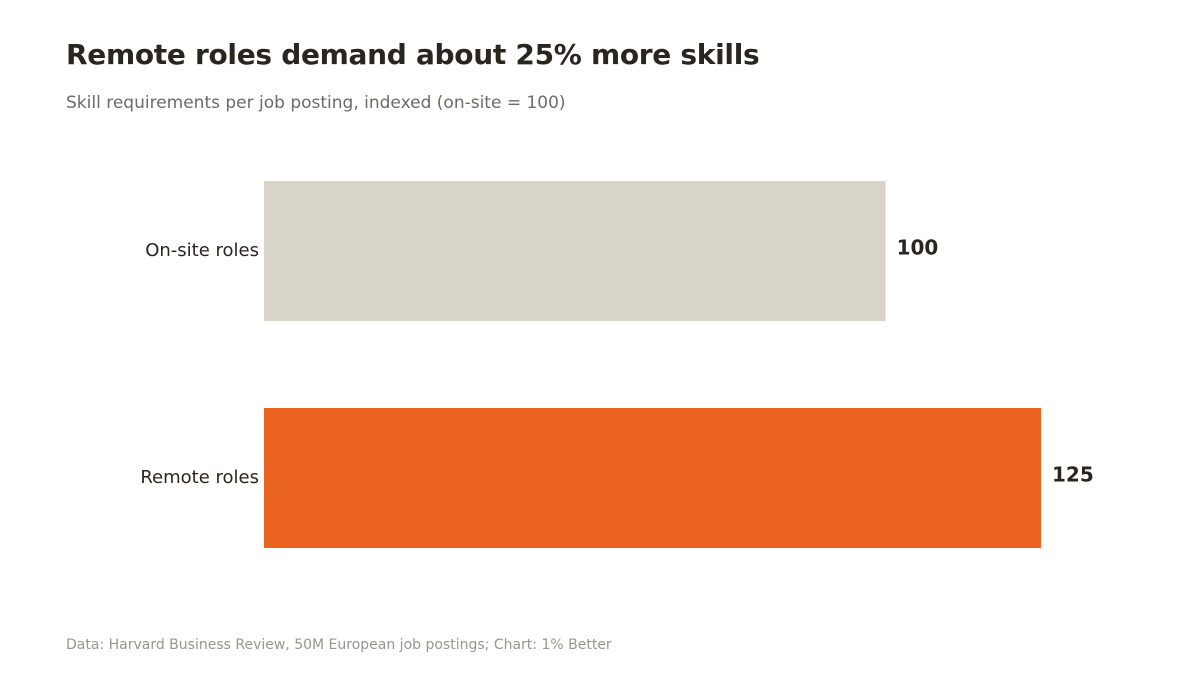 The height and width of the screenshot is (675, 1200). What do you see at coordinates (575, 251) in the screenshot?
I see `bar-on-site-roles` at bounding box center [575, 251].